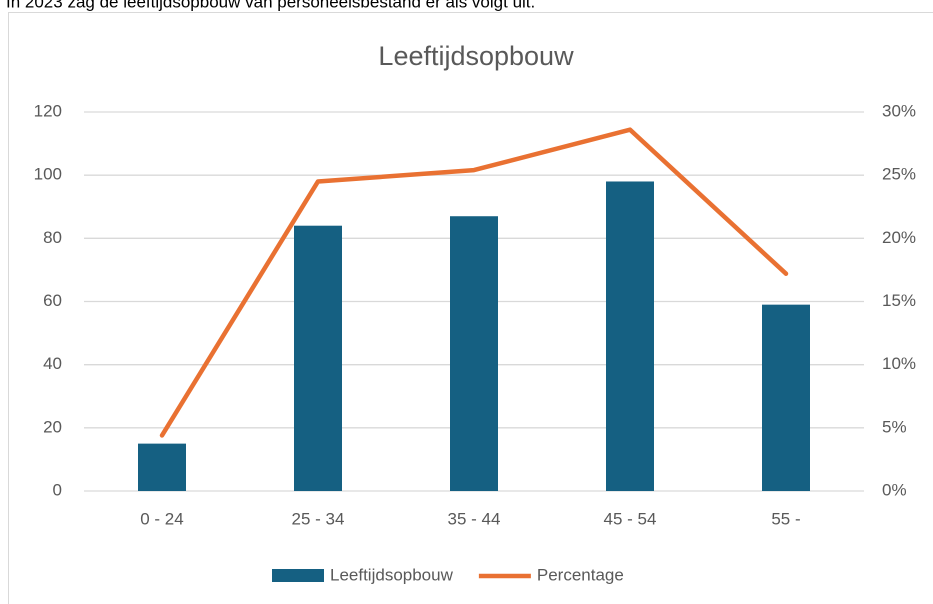 The height and width of the screenshot is (604, 933). Describe the element at coordinates (52, 300) in the screenshot. I see `y-tick-label: 60` at that location.